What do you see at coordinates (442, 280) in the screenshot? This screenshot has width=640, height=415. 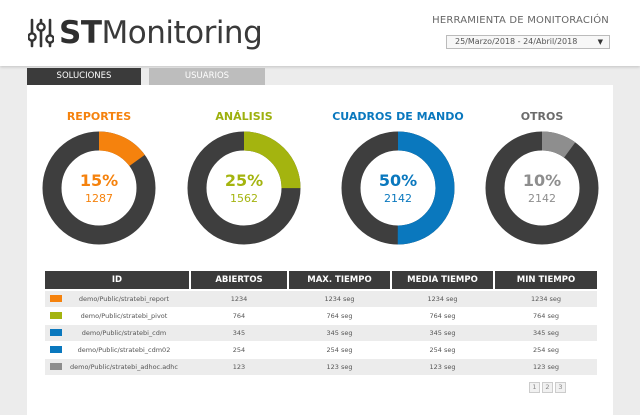 I see `column-header-media-tiempo: MEDIA TIEMPO` at bounding box center [442, 280].